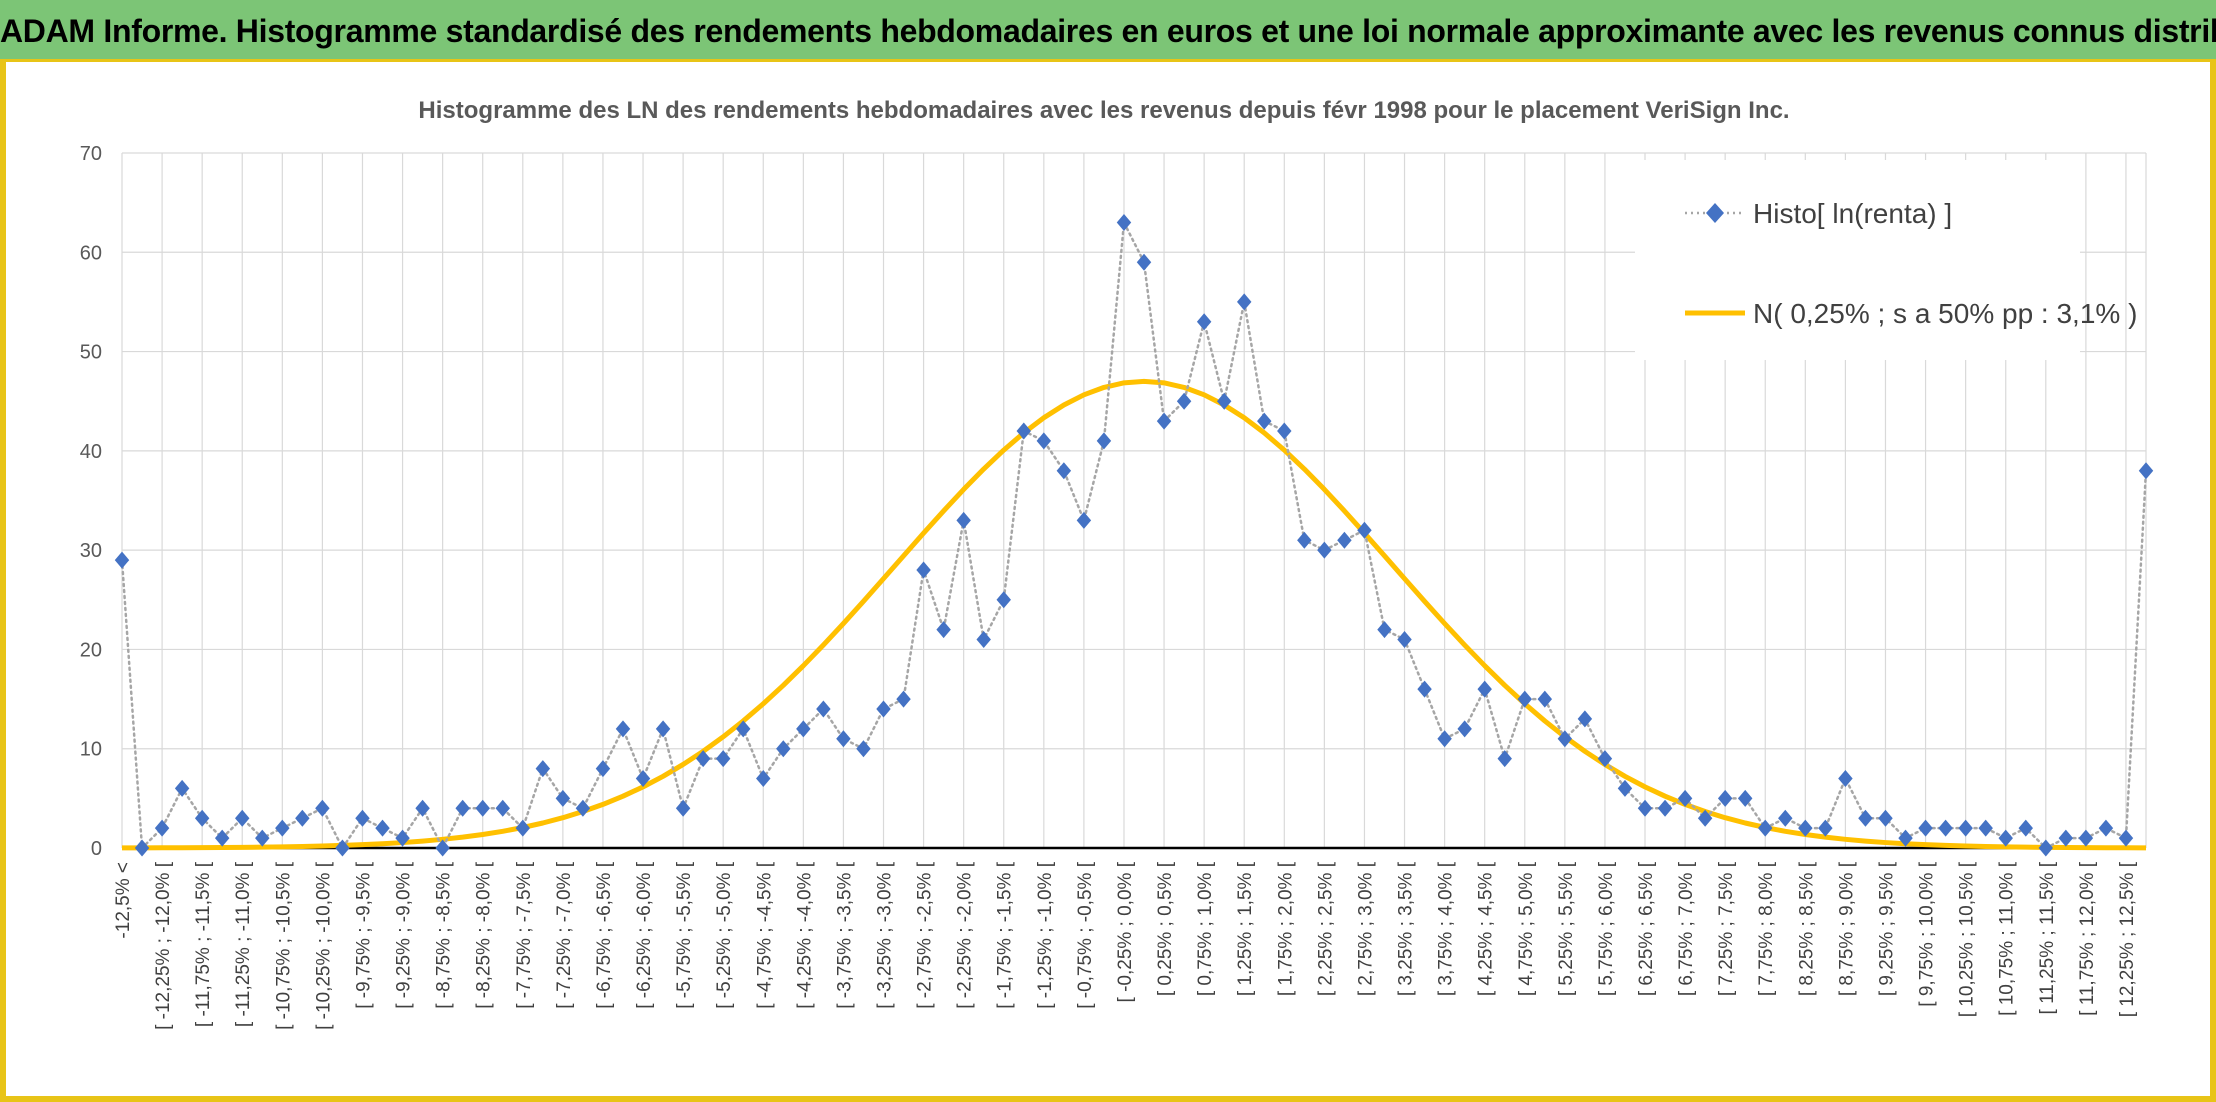  Describe the element at coordinates (1005, 935) in the screenshot. I see `x-tick-label: [ -1,75% ; -1,5% [` at that location.